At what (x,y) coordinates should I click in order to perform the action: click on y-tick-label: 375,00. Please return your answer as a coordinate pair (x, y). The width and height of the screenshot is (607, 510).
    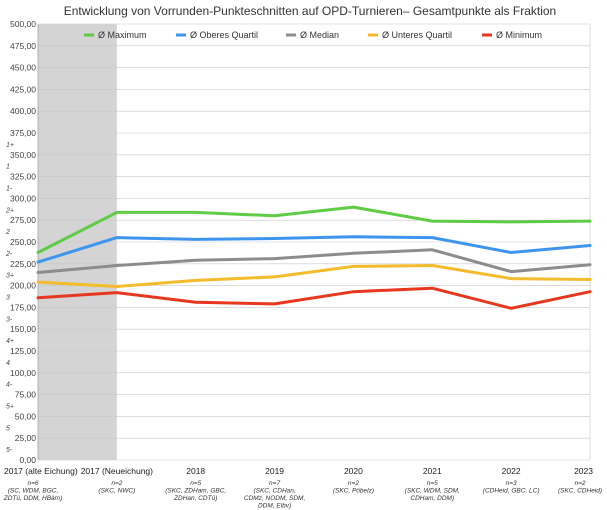
    Looking at the image, I should click on (23, 133).